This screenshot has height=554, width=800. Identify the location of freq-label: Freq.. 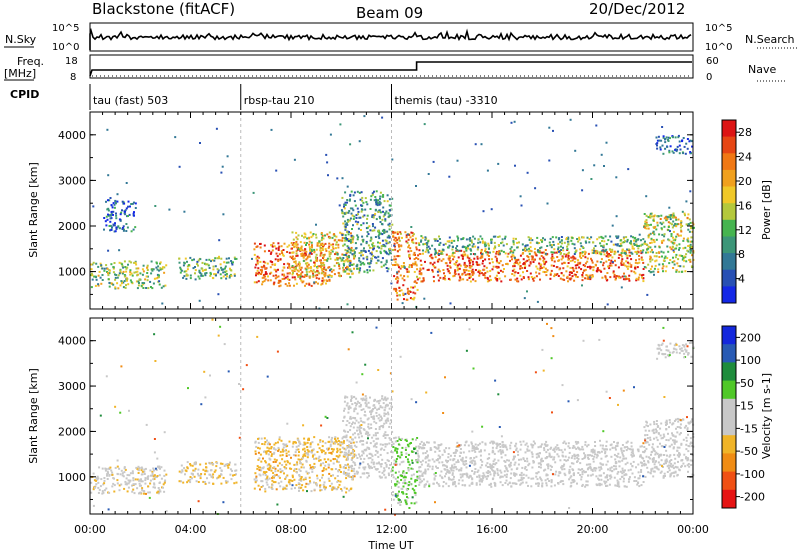
(30, 61).